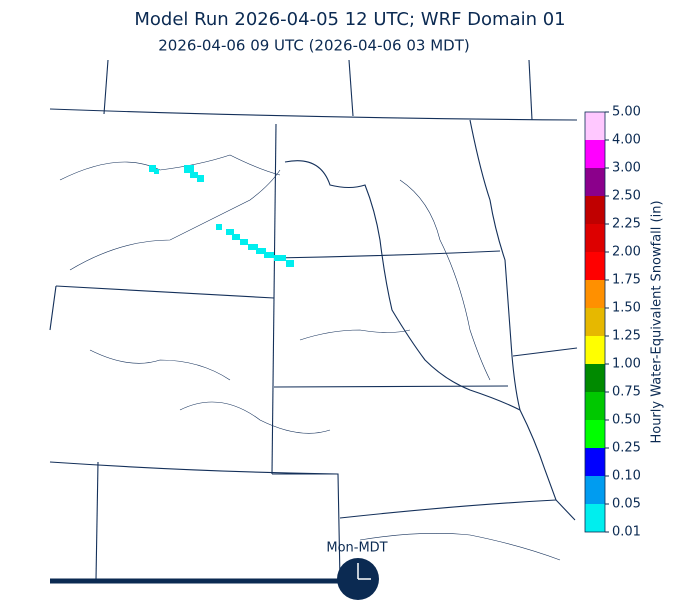  What do you see at coordinates (626, 280) in the screenshot?
I see `colorbar-tick-label: 1.75` at bounding box center [626, 280].